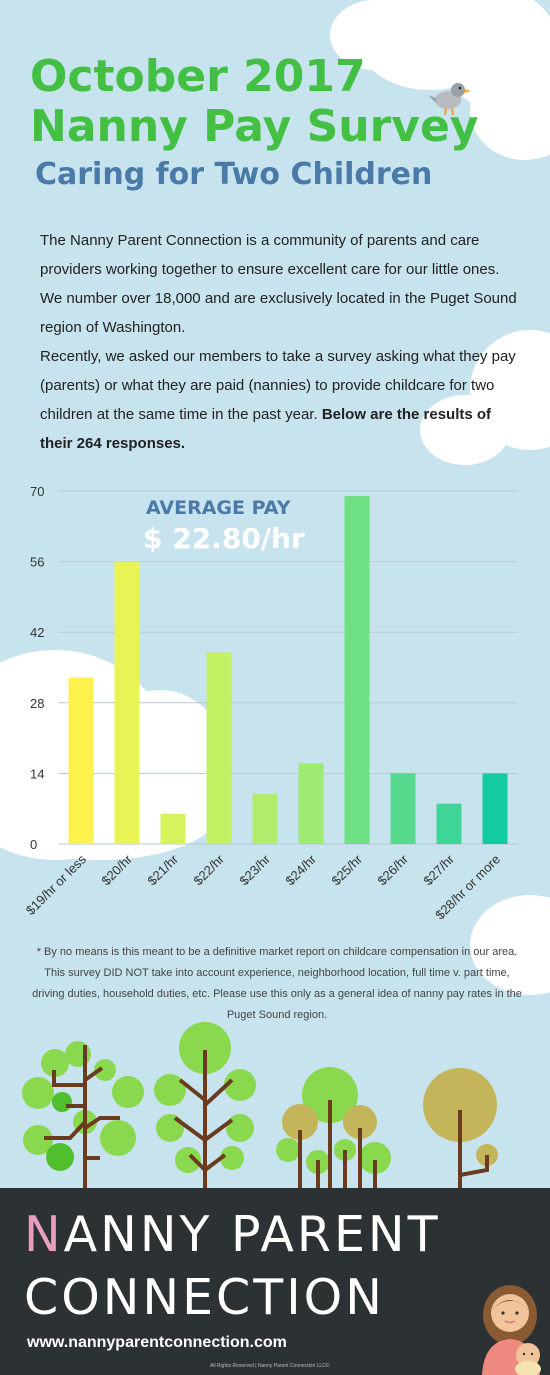 Image resolution: width=550 pixels, height=1375 pixels. I want to click on footer, so click(275, 1281).